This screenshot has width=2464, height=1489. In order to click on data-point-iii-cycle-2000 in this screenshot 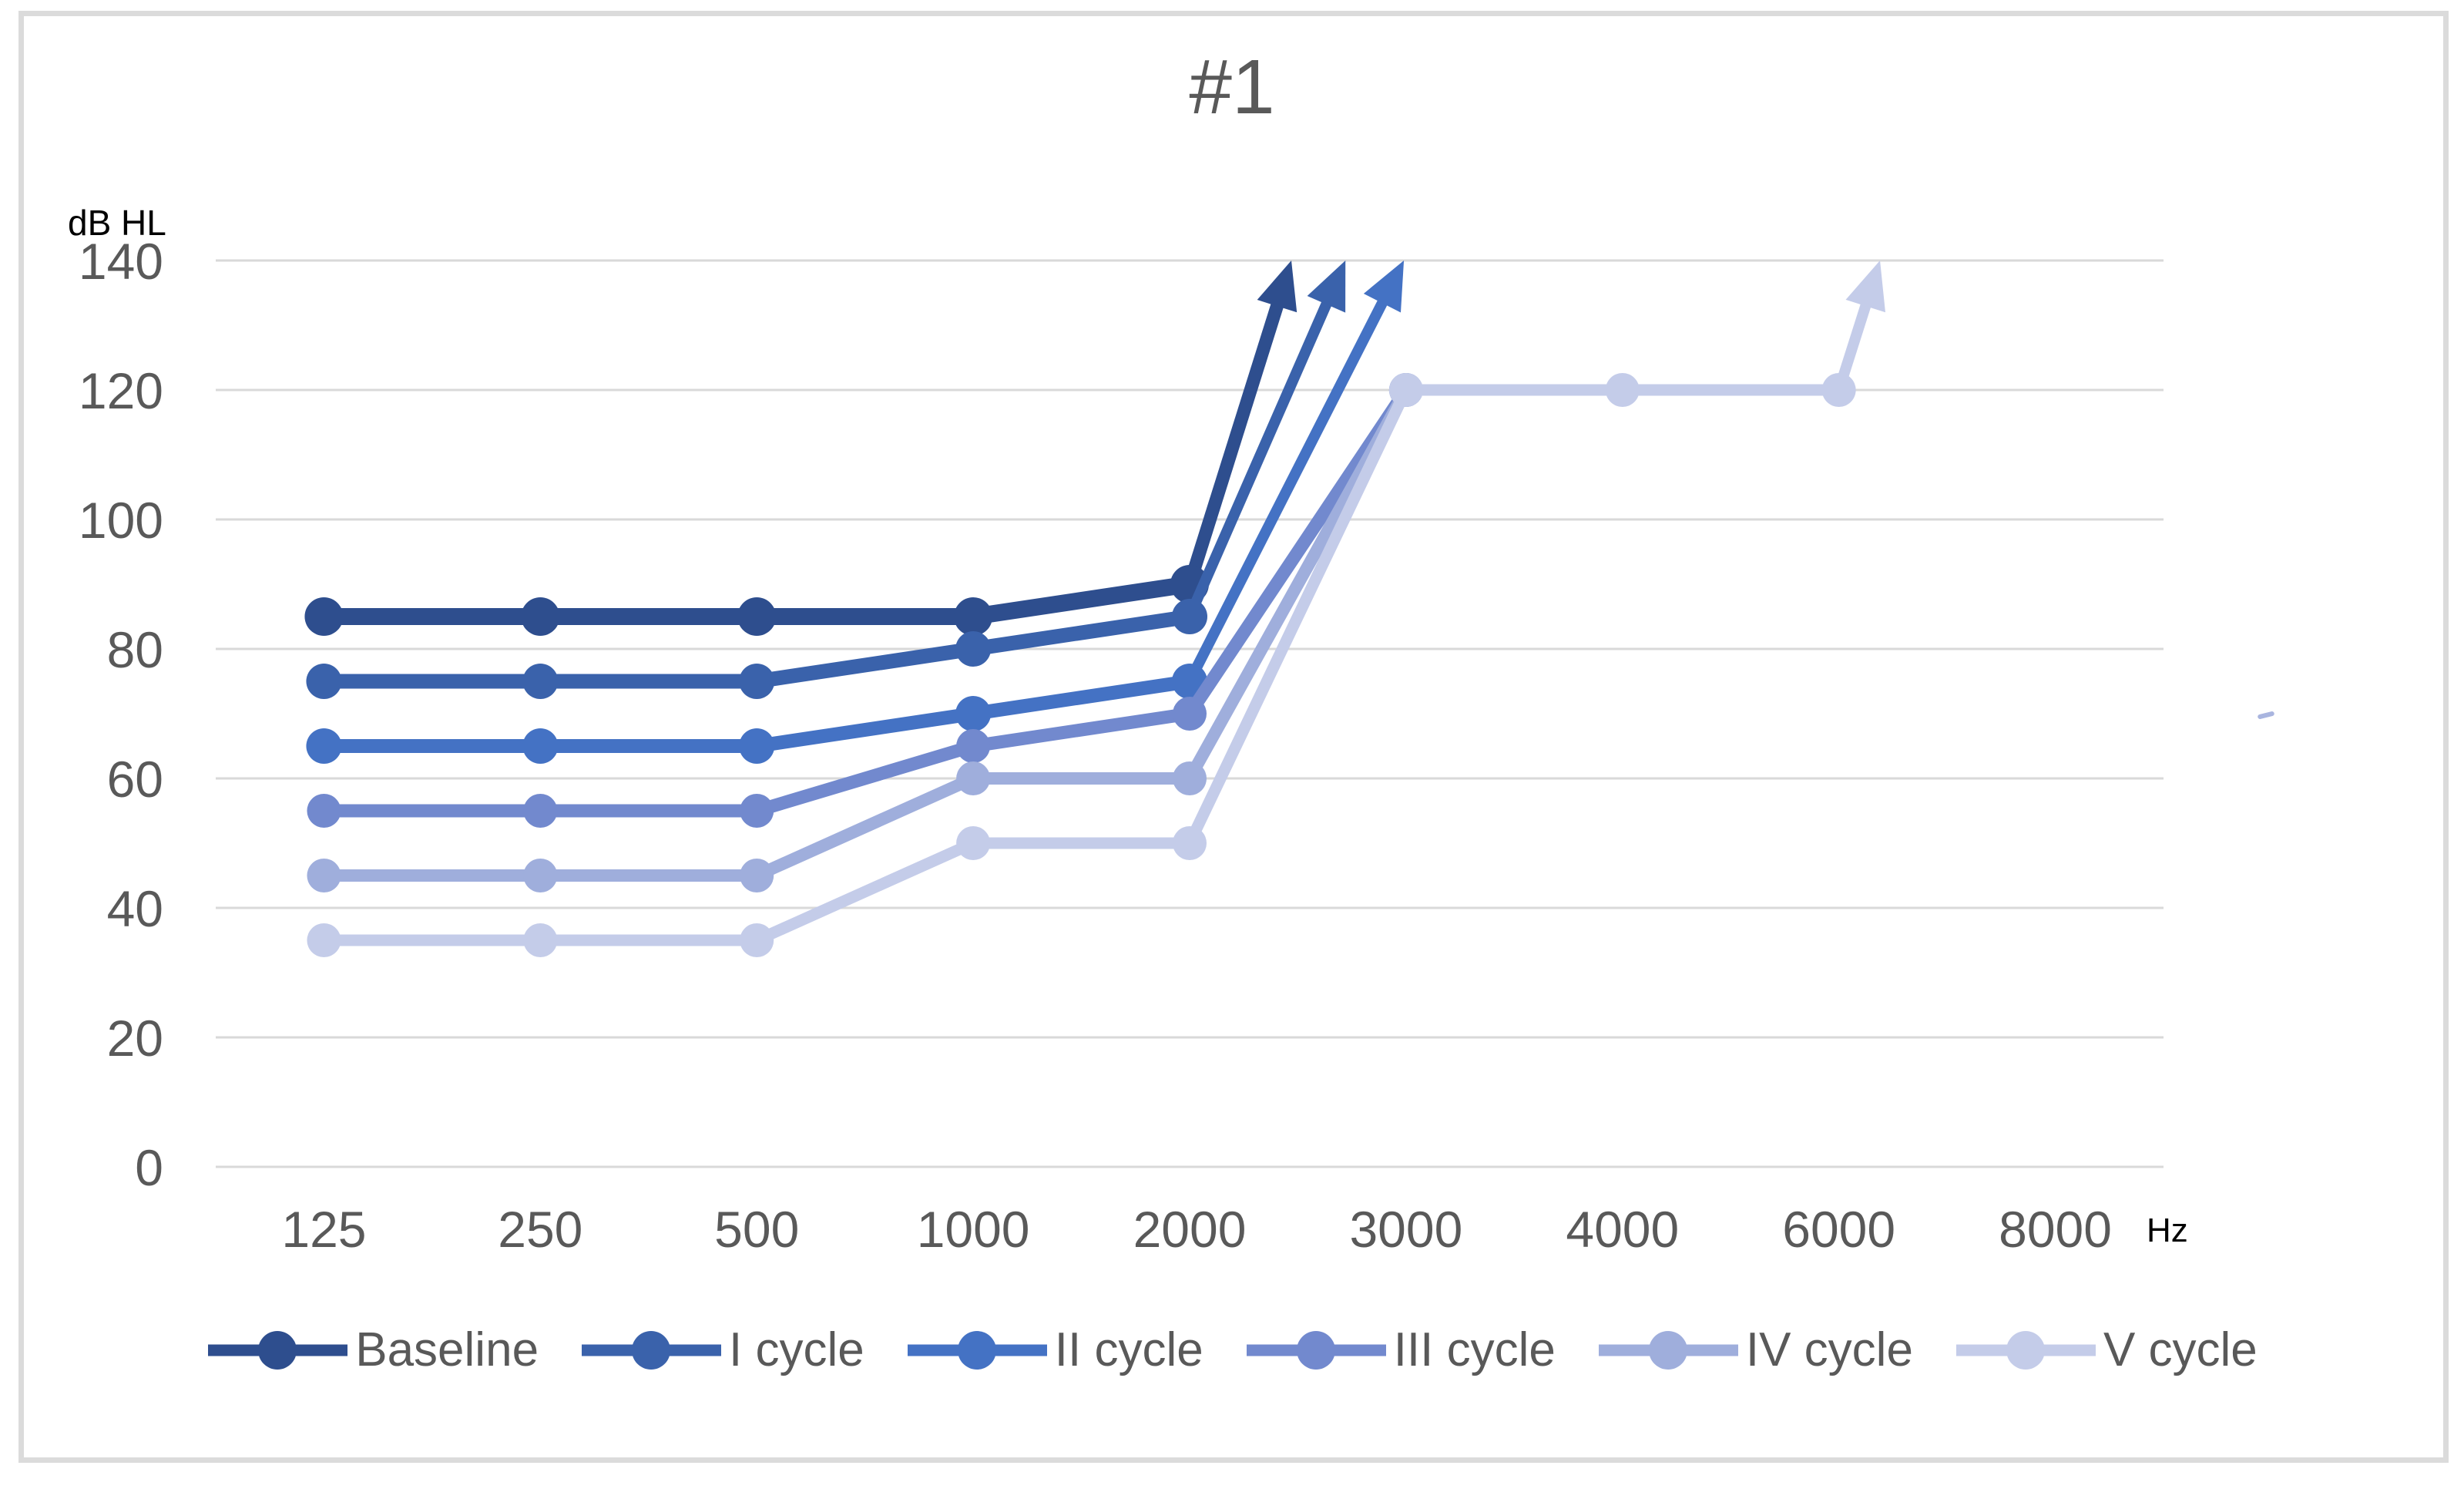, I will do `click(1190, 714)`.